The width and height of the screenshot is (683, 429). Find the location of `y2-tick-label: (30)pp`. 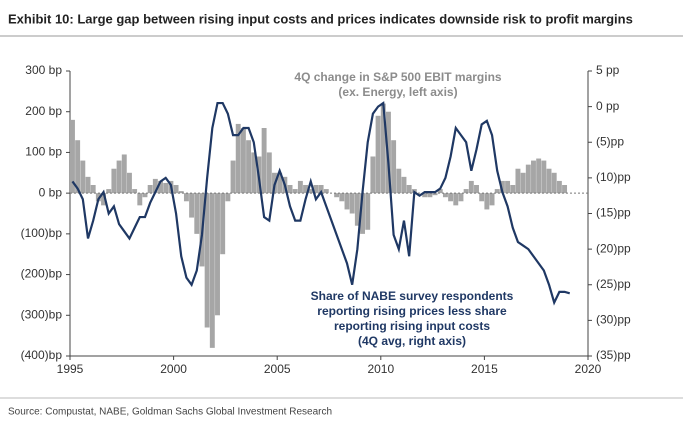

y2-tick-label: (30)pp is located at coordinates (613, 320).